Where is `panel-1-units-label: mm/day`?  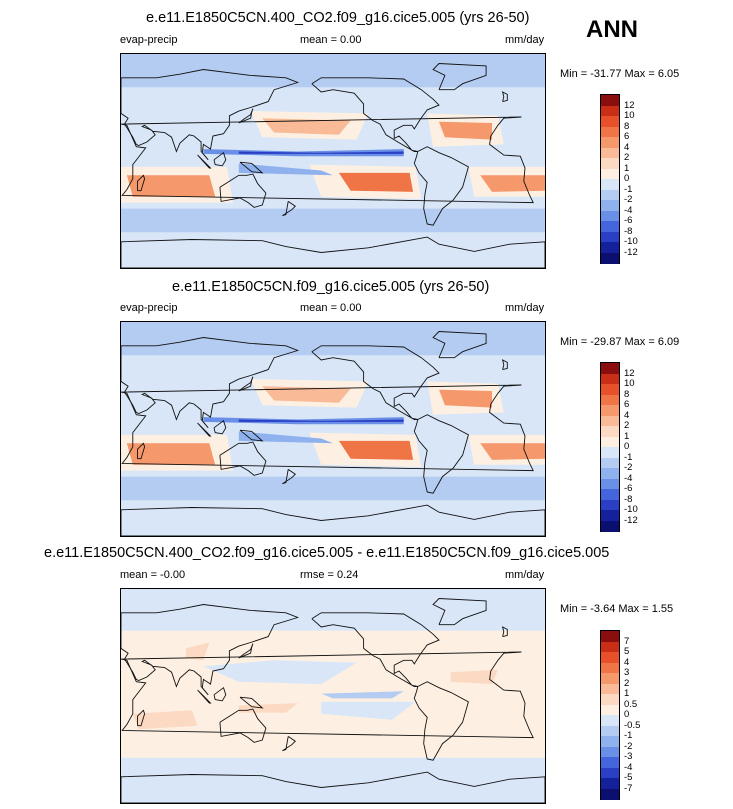 panel-1-units-label: mm/day is located at coordinates (525, 40).